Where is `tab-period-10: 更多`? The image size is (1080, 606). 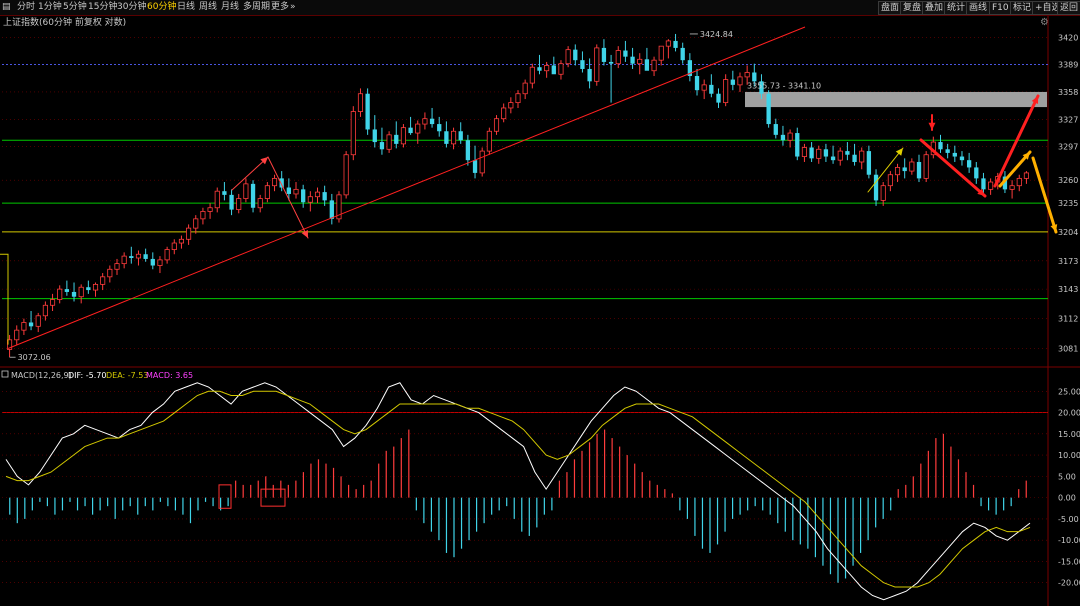
tab-period-10: 更多 is located at coordinates (280, 7).